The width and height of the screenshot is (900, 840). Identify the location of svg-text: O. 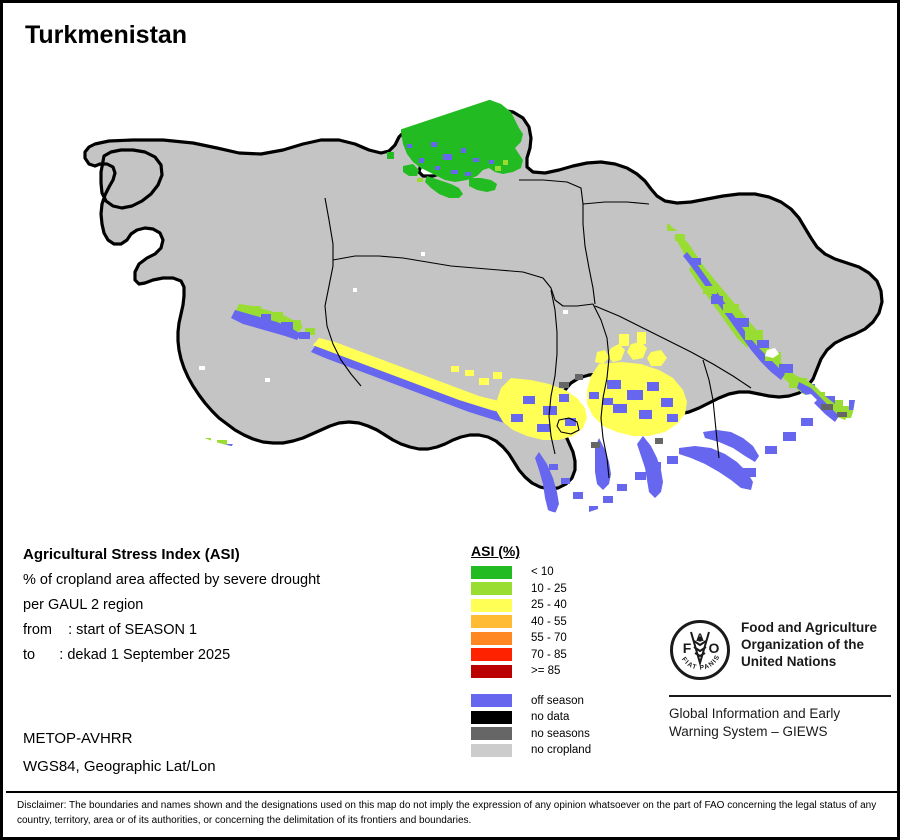
(714, 648).